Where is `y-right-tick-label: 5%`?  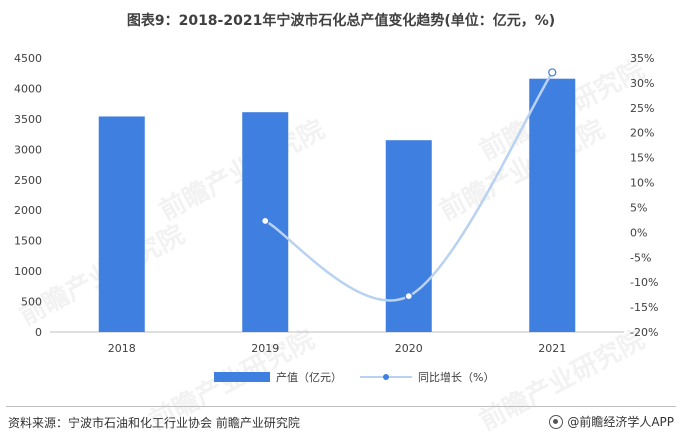
y-right-tick-label: 5% is located at coordinates (638, 207).